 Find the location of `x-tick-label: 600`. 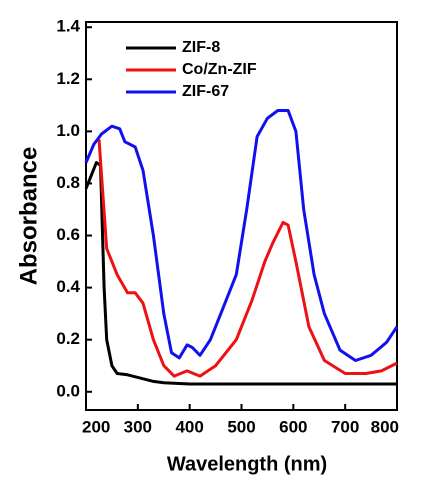

x-tick-label: 600 is located at coordinates (293, 426).